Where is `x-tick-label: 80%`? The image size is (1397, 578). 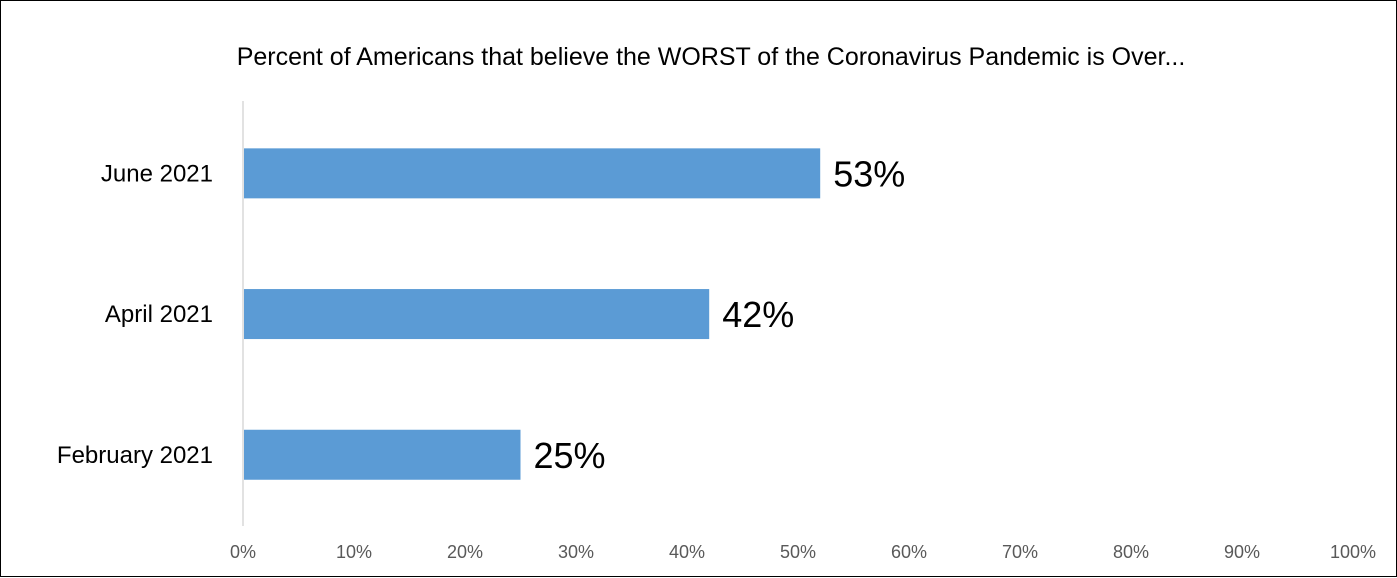
x-tick-label: 80% is located at coordinates (1131, 552).